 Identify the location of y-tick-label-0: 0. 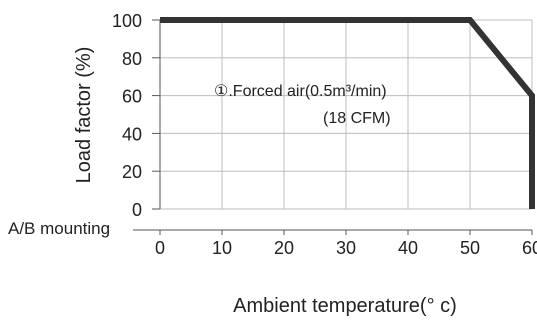
(137, 210).